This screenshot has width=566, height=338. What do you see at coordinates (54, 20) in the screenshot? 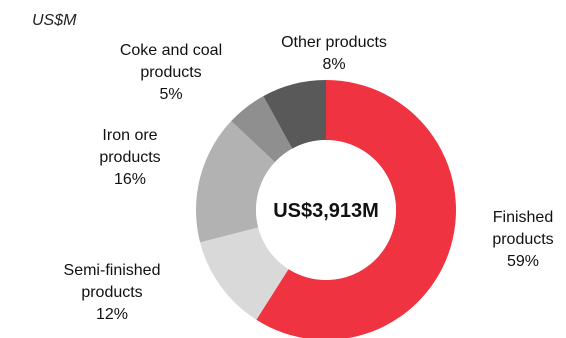
I see `unit-label: US$M` at bounding box center [54, 20].